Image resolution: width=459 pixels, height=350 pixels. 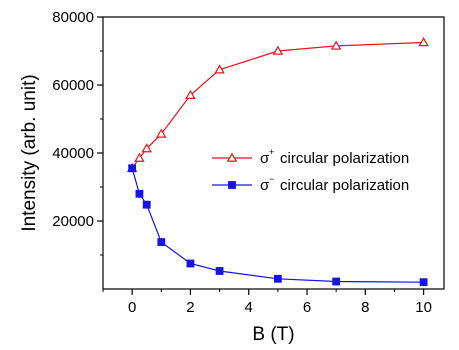 What do you see at coordinates (271, 152) in the screenshot?
I see `legend-superscript: +` at bounding box center [271, 152].